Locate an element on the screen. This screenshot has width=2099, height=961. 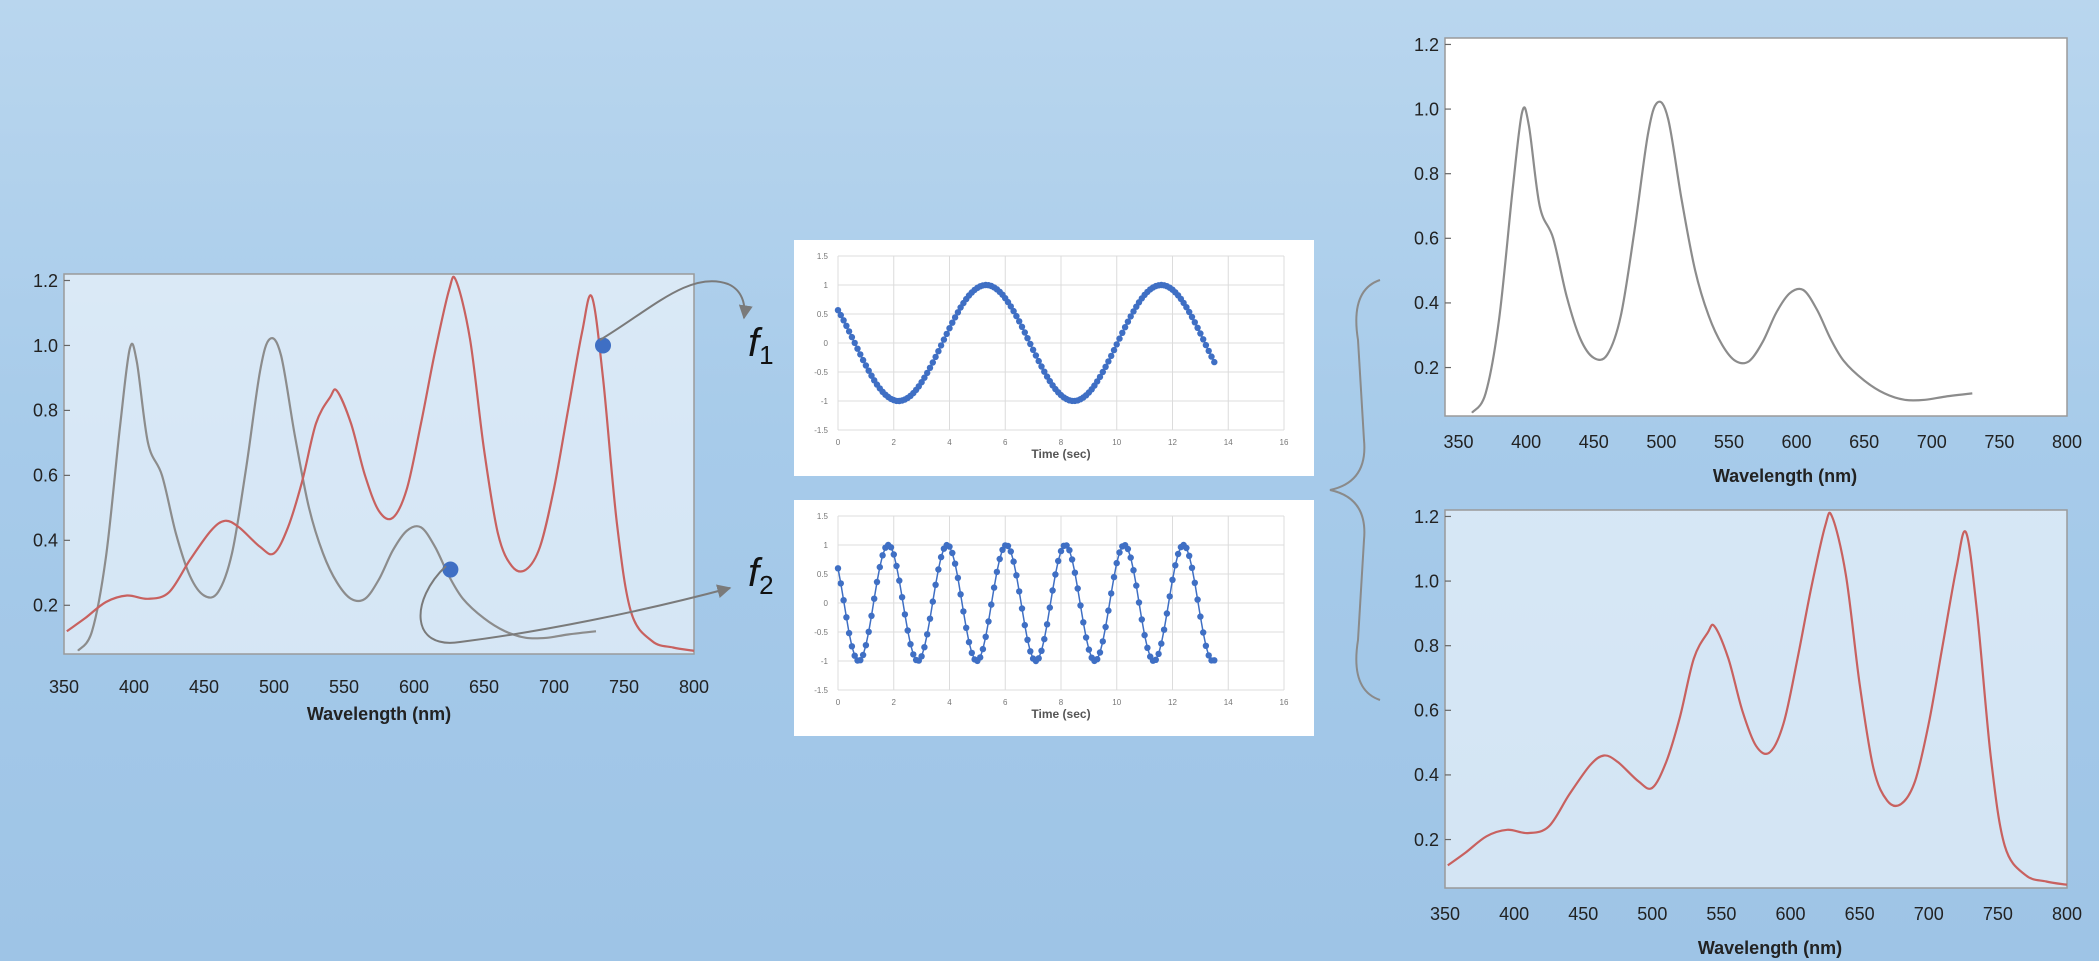
gray-plot-area is located at coordinates (1756, 227).